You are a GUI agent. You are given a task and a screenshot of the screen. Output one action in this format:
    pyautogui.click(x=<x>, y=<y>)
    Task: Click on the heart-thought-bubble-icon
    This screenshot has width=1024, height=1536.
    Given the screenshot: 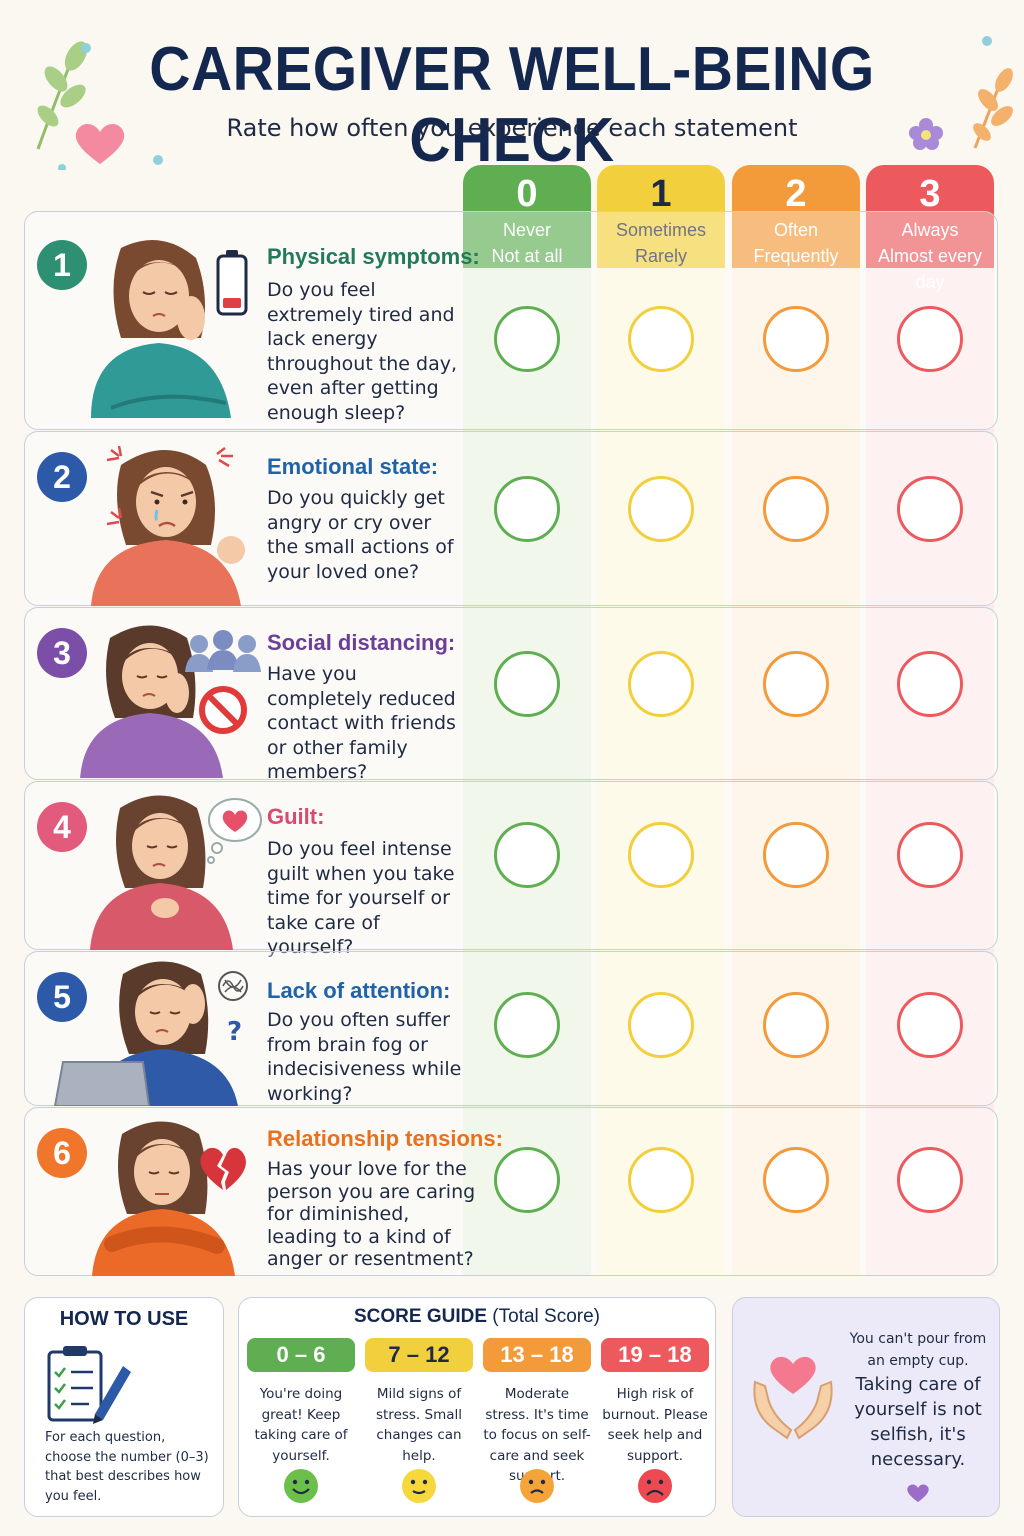 What is the action you would take?
    pyautogui.click(x=234, y=831)
    